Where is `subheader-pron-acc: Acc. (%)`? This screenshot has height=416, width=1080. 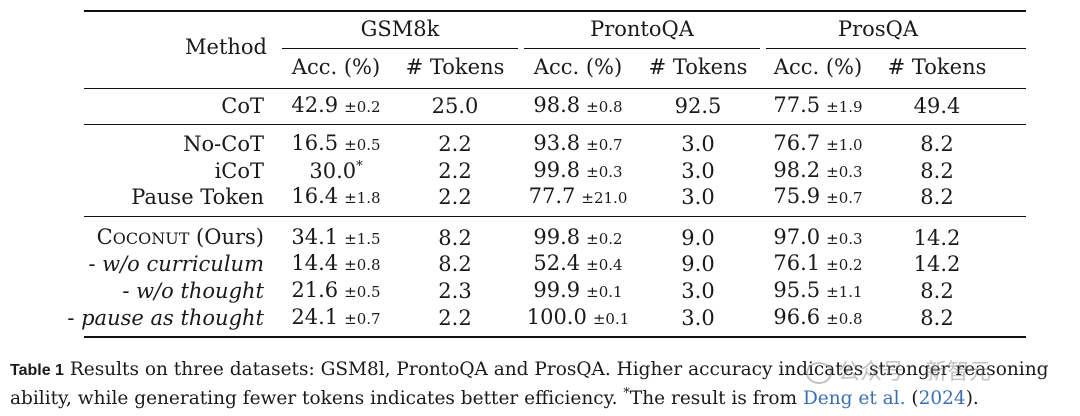 subheader-pron-acc: Acc. (%) is located at coordinates (578, 67).